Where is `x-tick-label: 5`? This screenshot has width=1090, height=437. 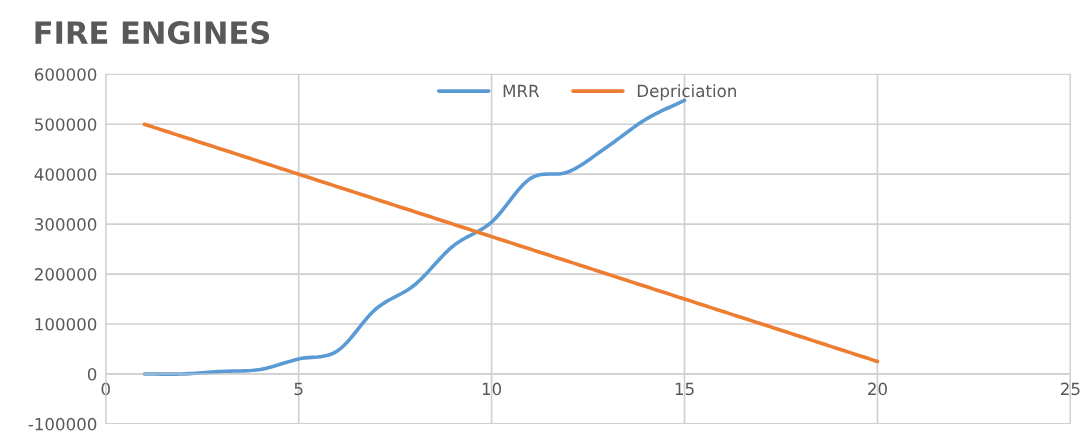
x-tick-label: 5 is located at coordinates (298, 389).